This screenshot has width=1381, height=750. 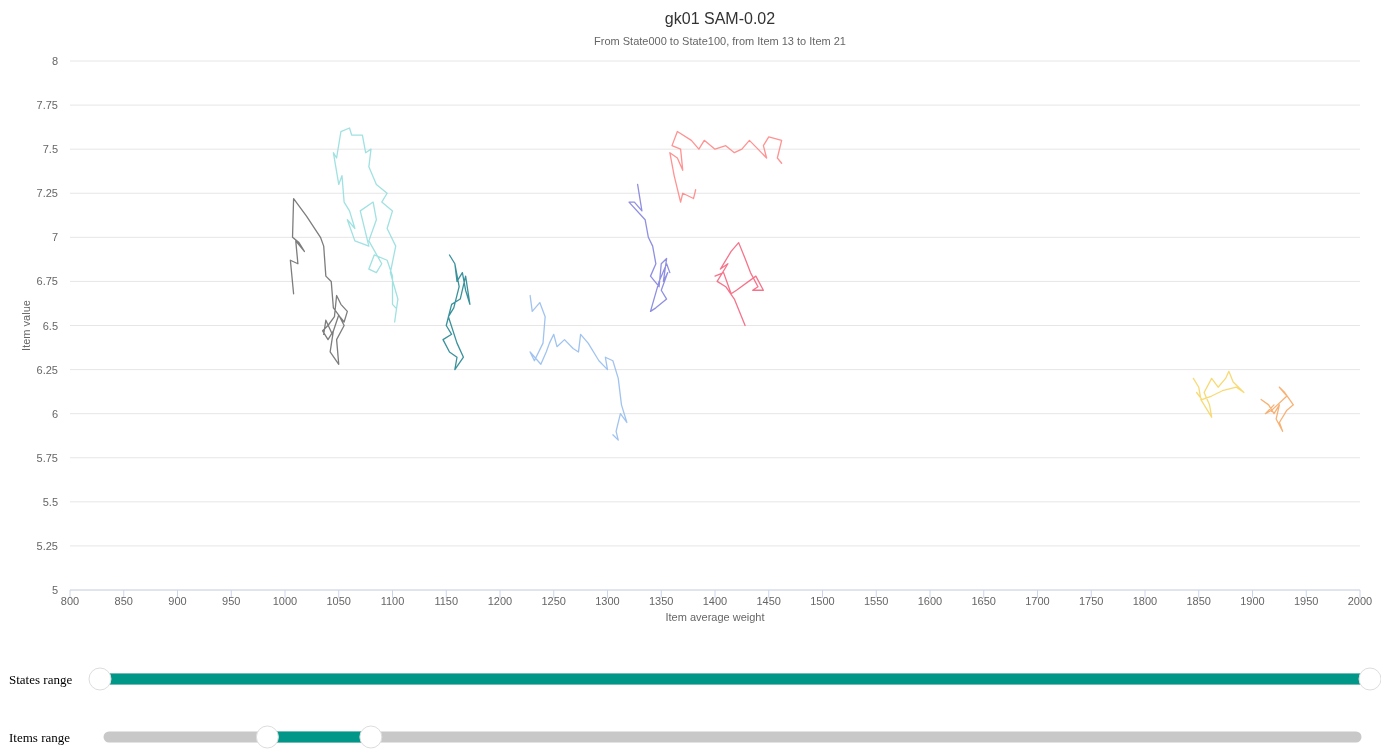 What do you see at coordinates (607, 601) in the screenshot?
I see `x-tick-label: 1300` at bounding box center [607, 601].